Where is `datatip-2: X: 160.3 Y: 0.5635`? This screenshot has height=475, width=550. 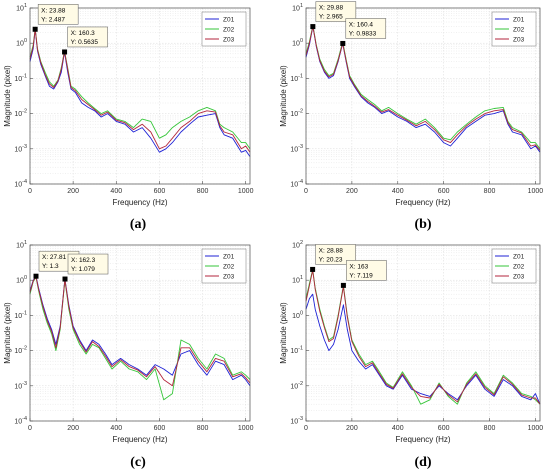 datatip-2: X: 160.3 Y: 0.5635 is located at coordinates (85, 40).